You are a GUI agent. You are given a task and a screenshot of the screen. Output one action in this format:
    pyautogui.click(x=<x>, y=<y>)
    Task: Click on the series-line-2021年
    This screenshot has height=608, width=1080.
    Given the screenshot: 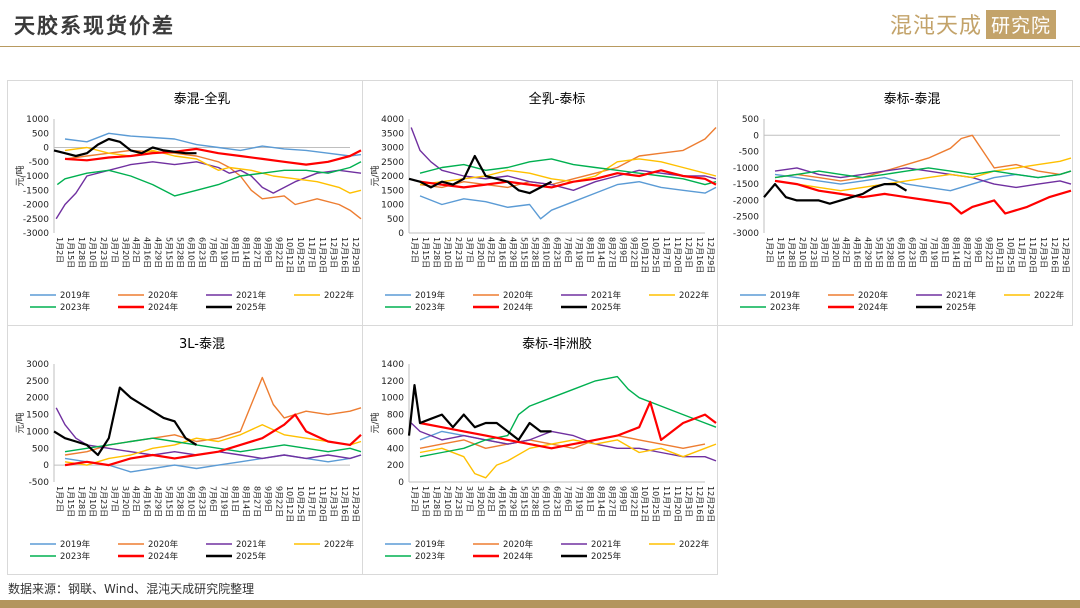 What is the action you would take?
    pyautogui.click(x=923, y=178)
    